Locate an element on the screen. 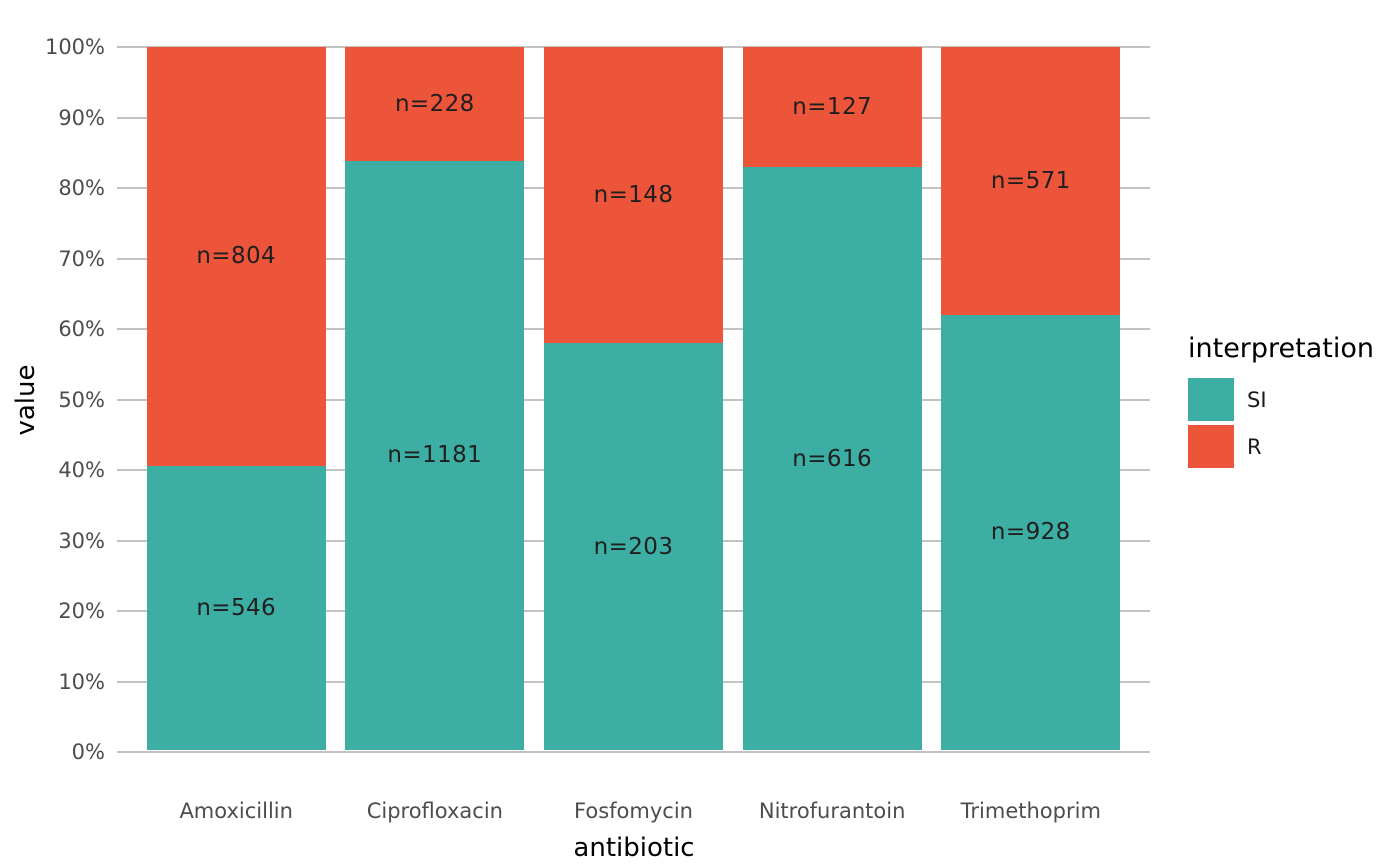 This screenshot has height=866, width=1400. y-tick-label: 80% is located at coordinates (81, 188).